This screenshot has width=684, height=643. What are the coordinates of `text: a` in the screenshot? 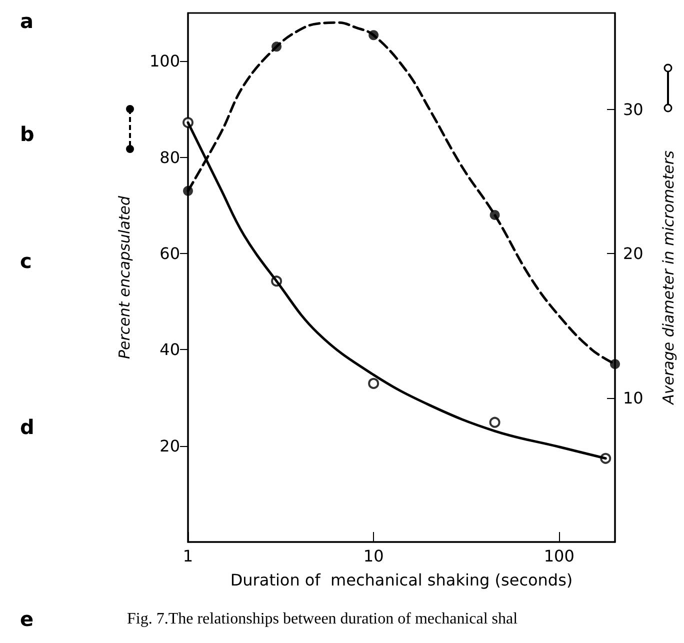 It's located at (27, 21).